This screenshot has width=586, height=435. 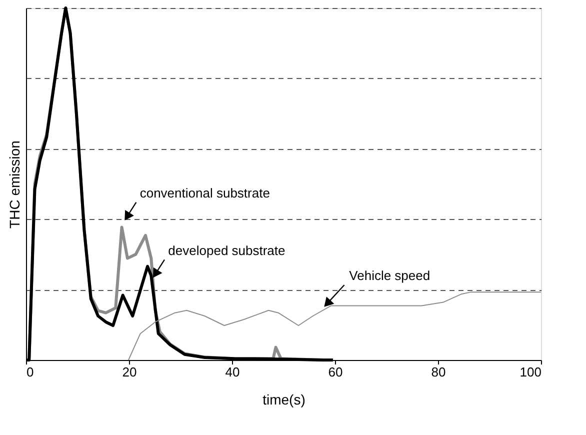 What do you see at coordinates (284, 400) in the screenshot?
I see `x-axis-title: time(s)` at bounding box center [284, 400].